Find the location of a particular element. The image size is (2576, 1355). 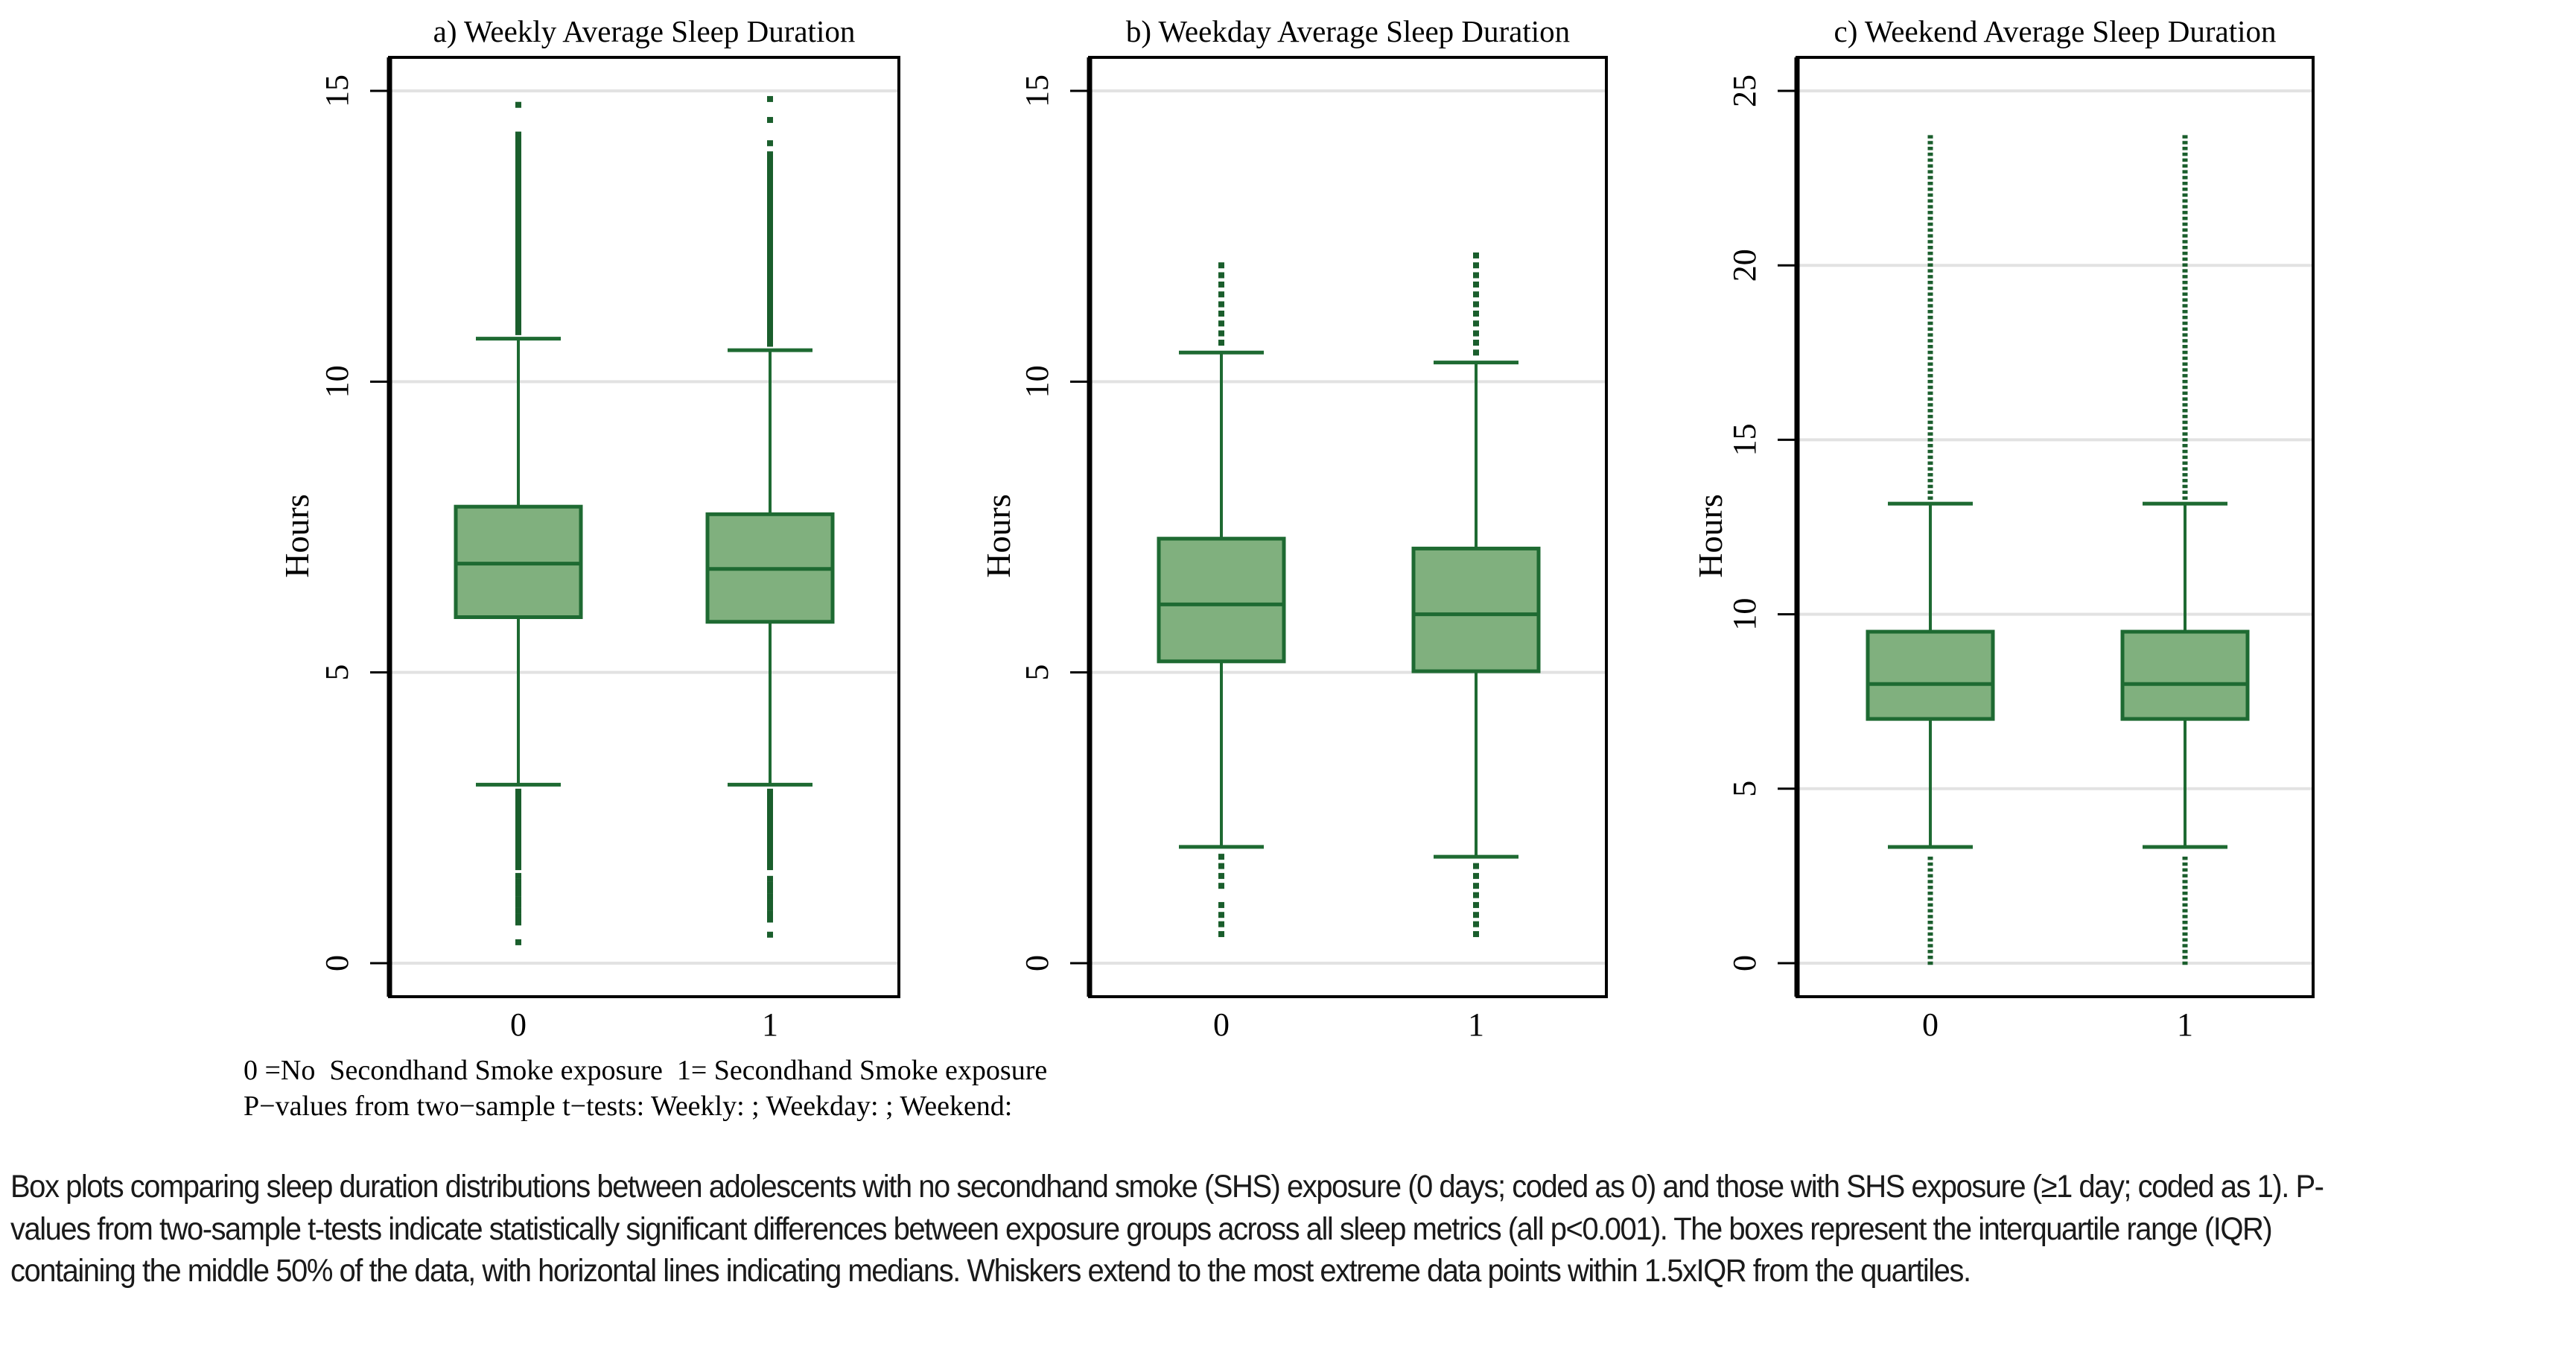

y-tick-label: 0 is located at coordinates (1037, 963).